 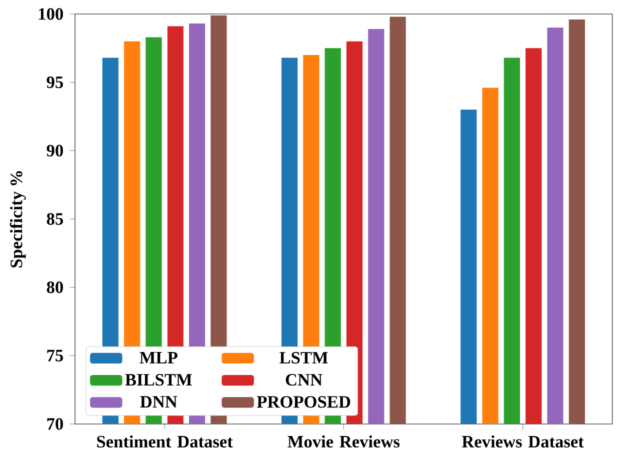 I want to click on y-tick-label: 70, so click(x=55, y=424).